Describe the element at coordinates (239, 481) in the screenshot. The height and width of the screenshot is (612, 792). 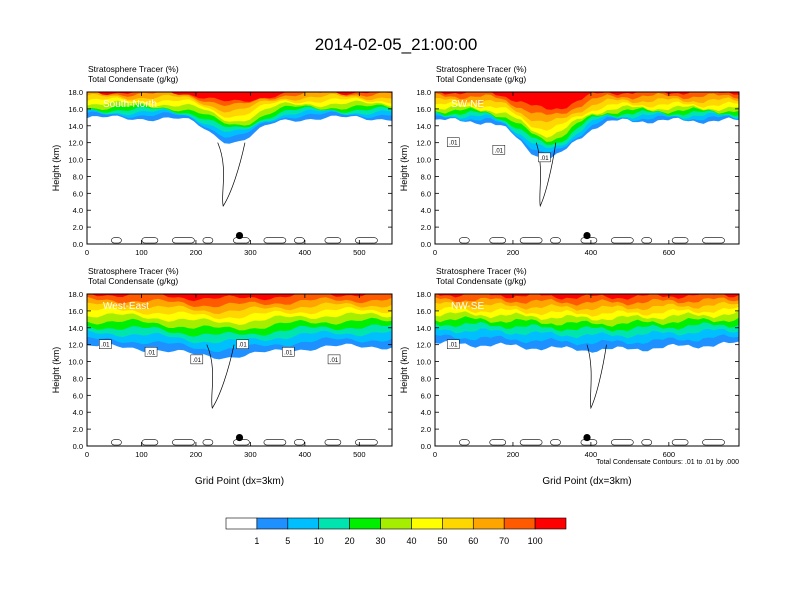
I see `x-axis-label: Grid Point (dx=3km)` at that location.